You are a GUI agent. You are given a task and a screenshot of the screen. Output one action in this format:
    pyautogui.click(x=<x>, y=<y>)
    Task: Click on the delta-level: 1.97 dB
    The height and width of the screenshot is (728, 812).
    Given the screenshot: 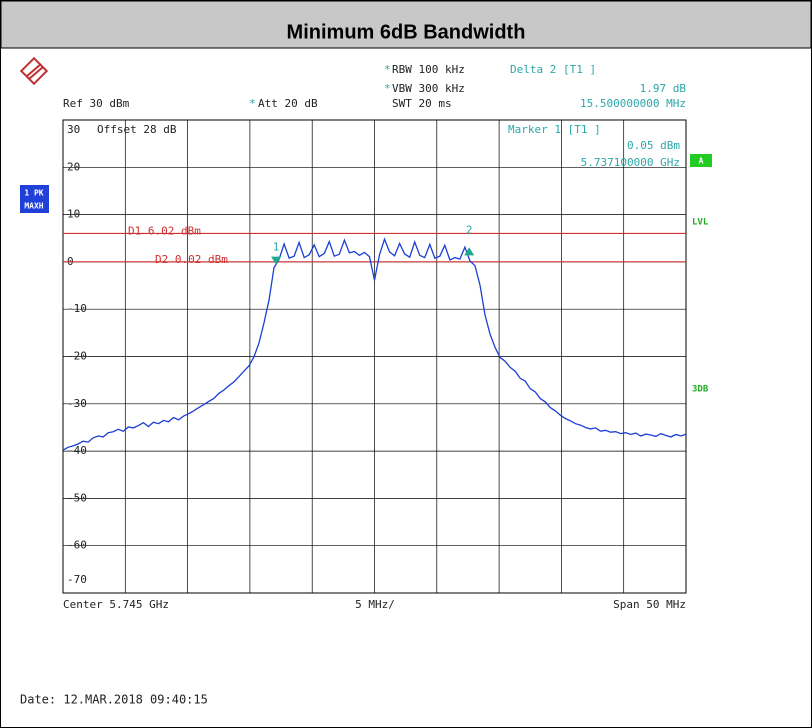 What is the action you would take?
    pyautogui.click(x=663, y=88)
    